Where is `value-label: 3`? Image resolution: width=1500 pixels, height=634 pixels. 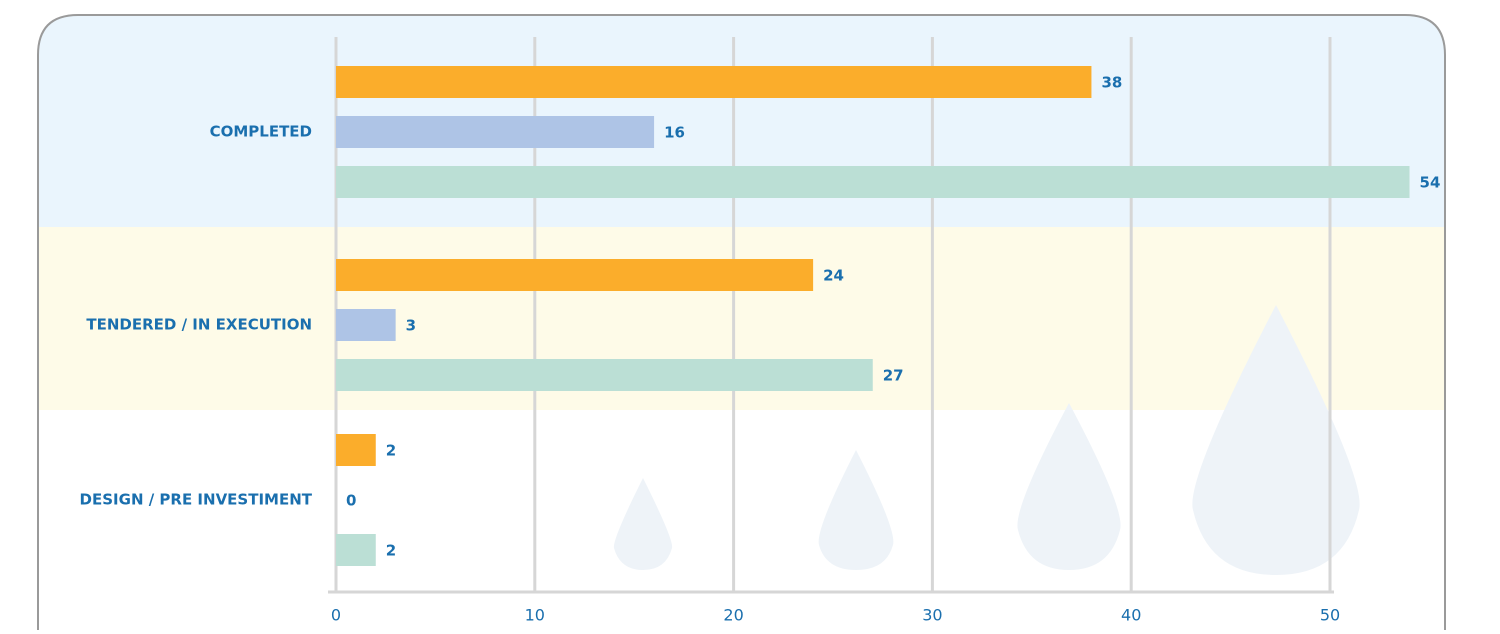 value-label: 3 is located at coordinates (411, 326).